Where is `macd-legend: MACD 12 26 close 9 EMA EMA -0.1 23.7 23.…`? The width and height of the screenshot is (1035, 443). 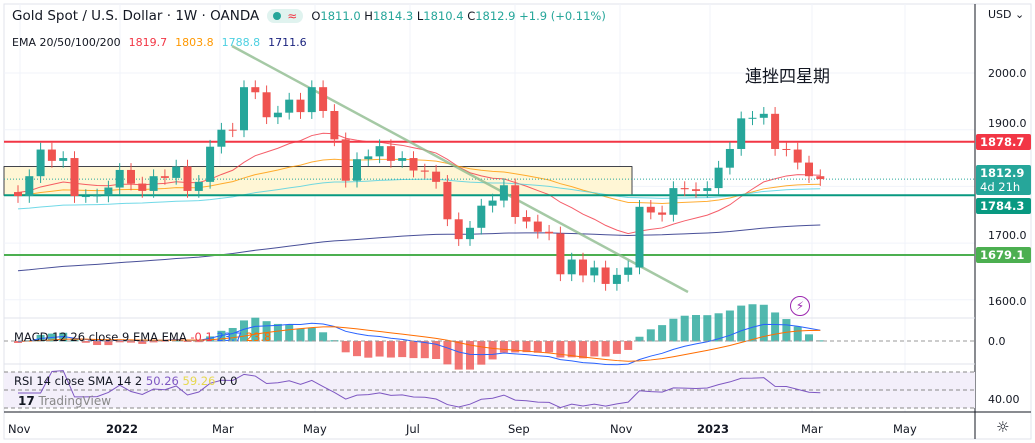
macd-legend: MACD 12 26 close 9 EMA EMA -0.1 23.7 23.… is located at coordinates (143, 337).